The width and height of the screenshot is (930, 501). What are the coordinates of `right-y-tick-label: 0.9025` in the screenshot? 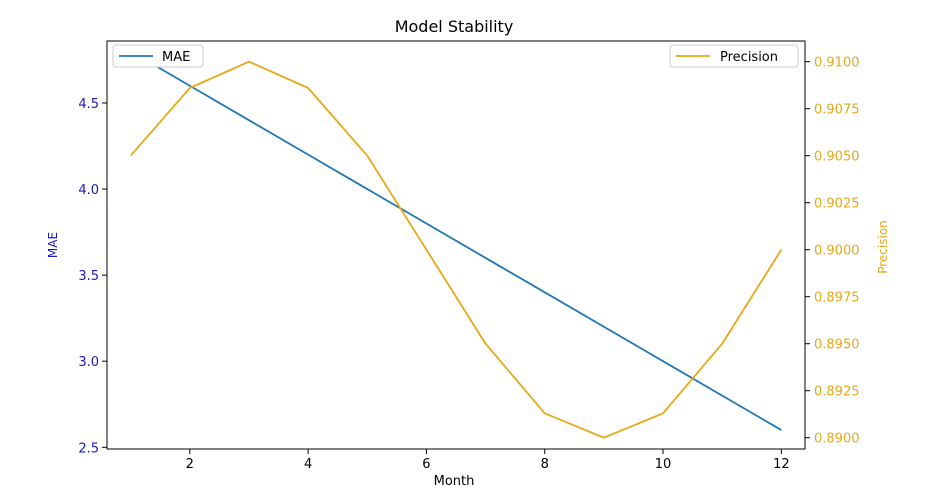 It's located at (837, 204).